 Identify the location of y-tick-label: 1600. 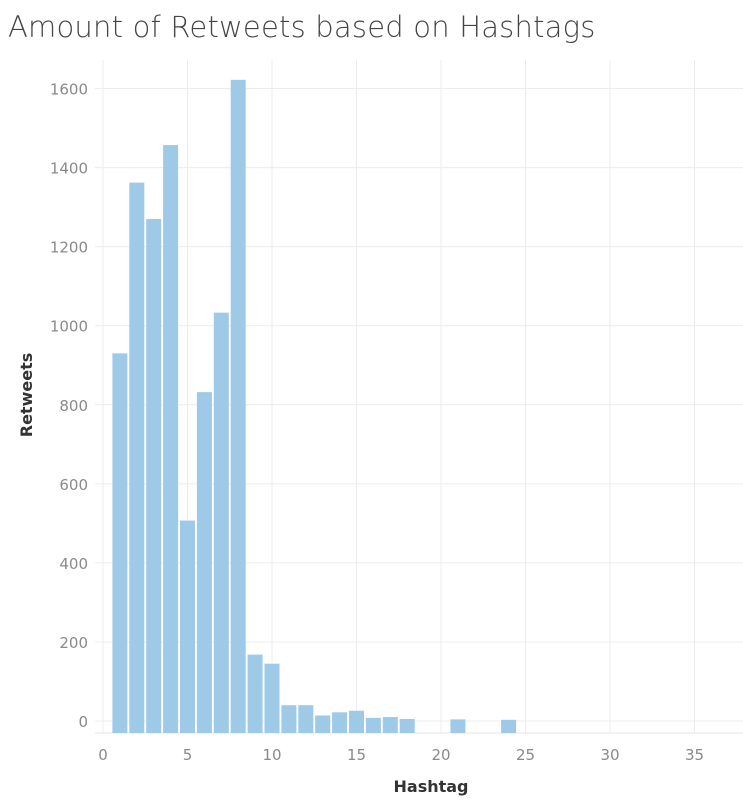
(69, 90).